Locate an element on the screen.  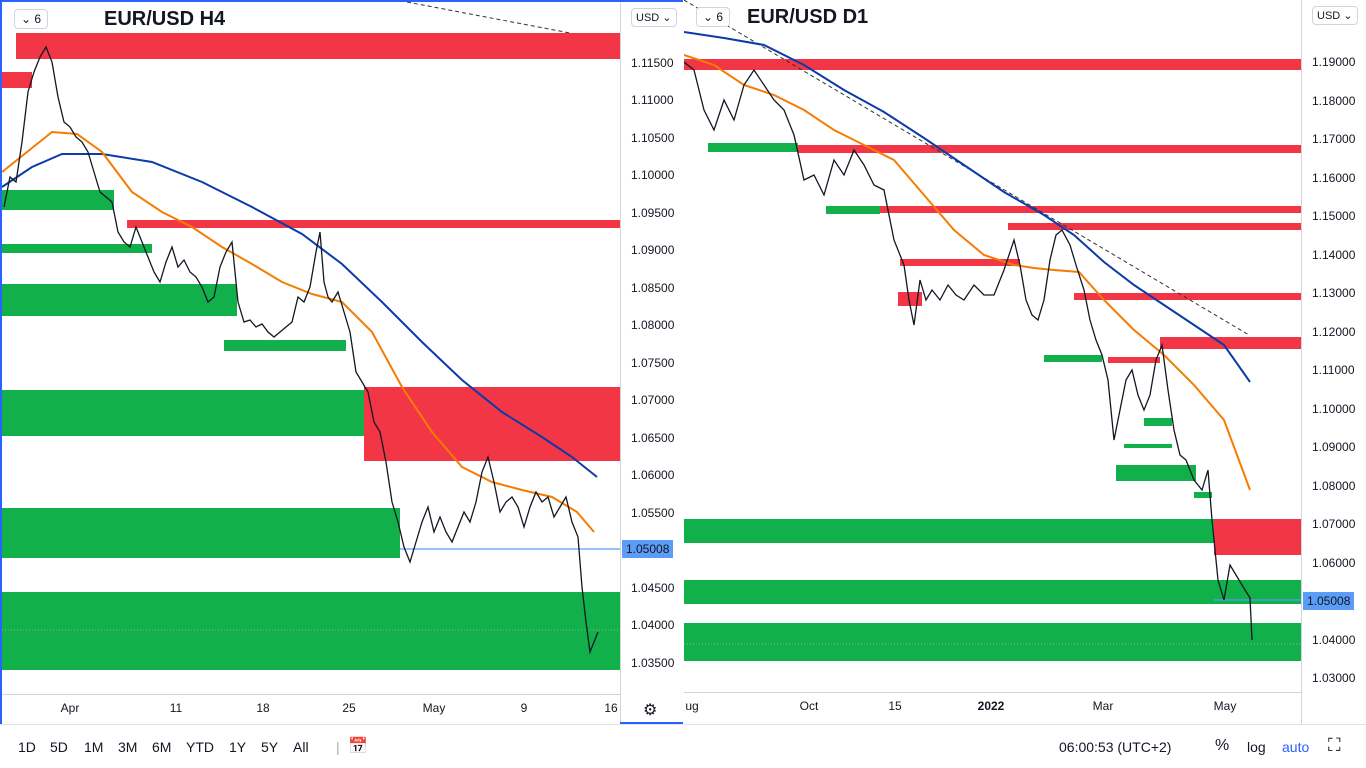
y-tick: 1.19000 is located at coordinates (1334, 62).